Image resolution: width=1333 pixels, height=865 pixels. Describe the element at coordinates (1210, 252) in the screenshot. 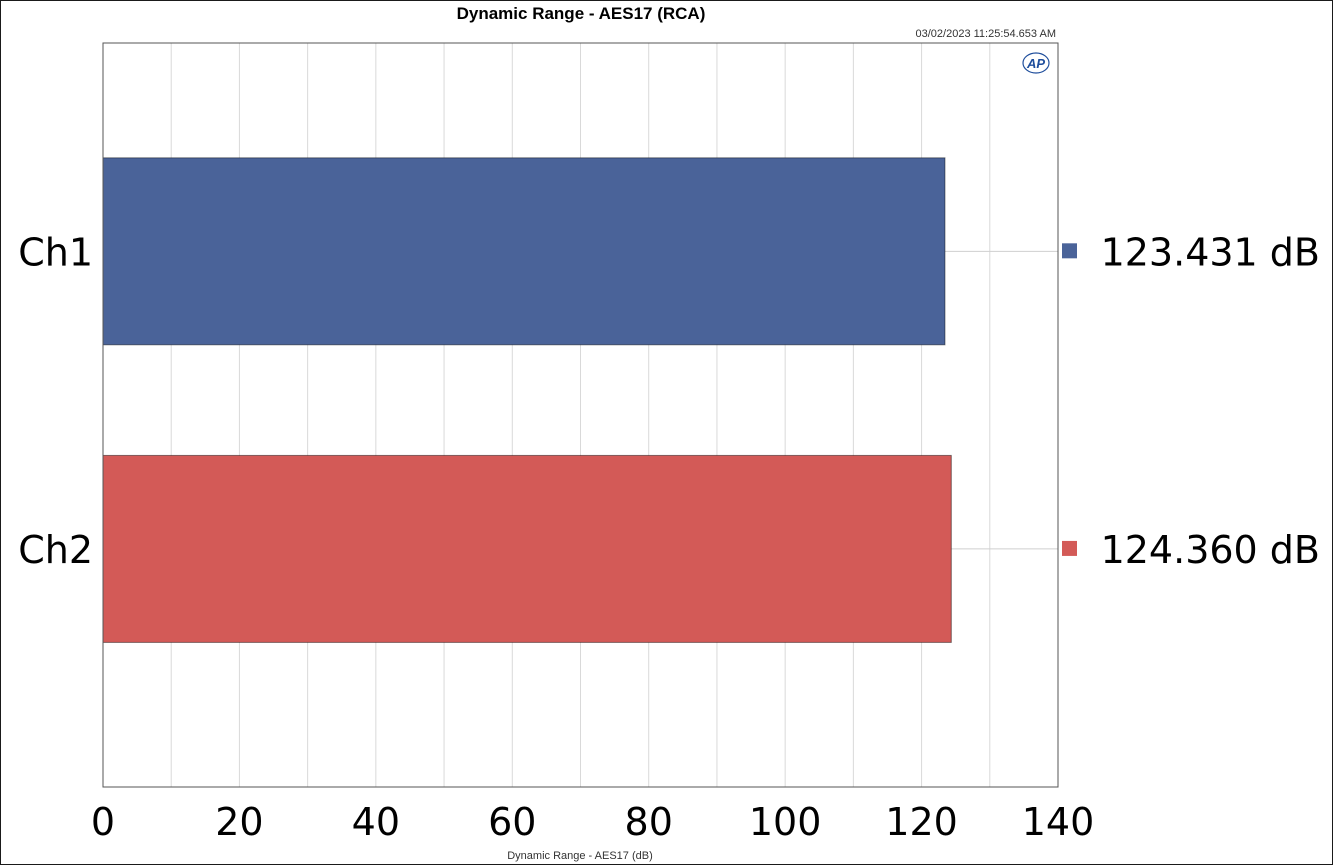

I see `value-label: 123.431 dB` at that location.